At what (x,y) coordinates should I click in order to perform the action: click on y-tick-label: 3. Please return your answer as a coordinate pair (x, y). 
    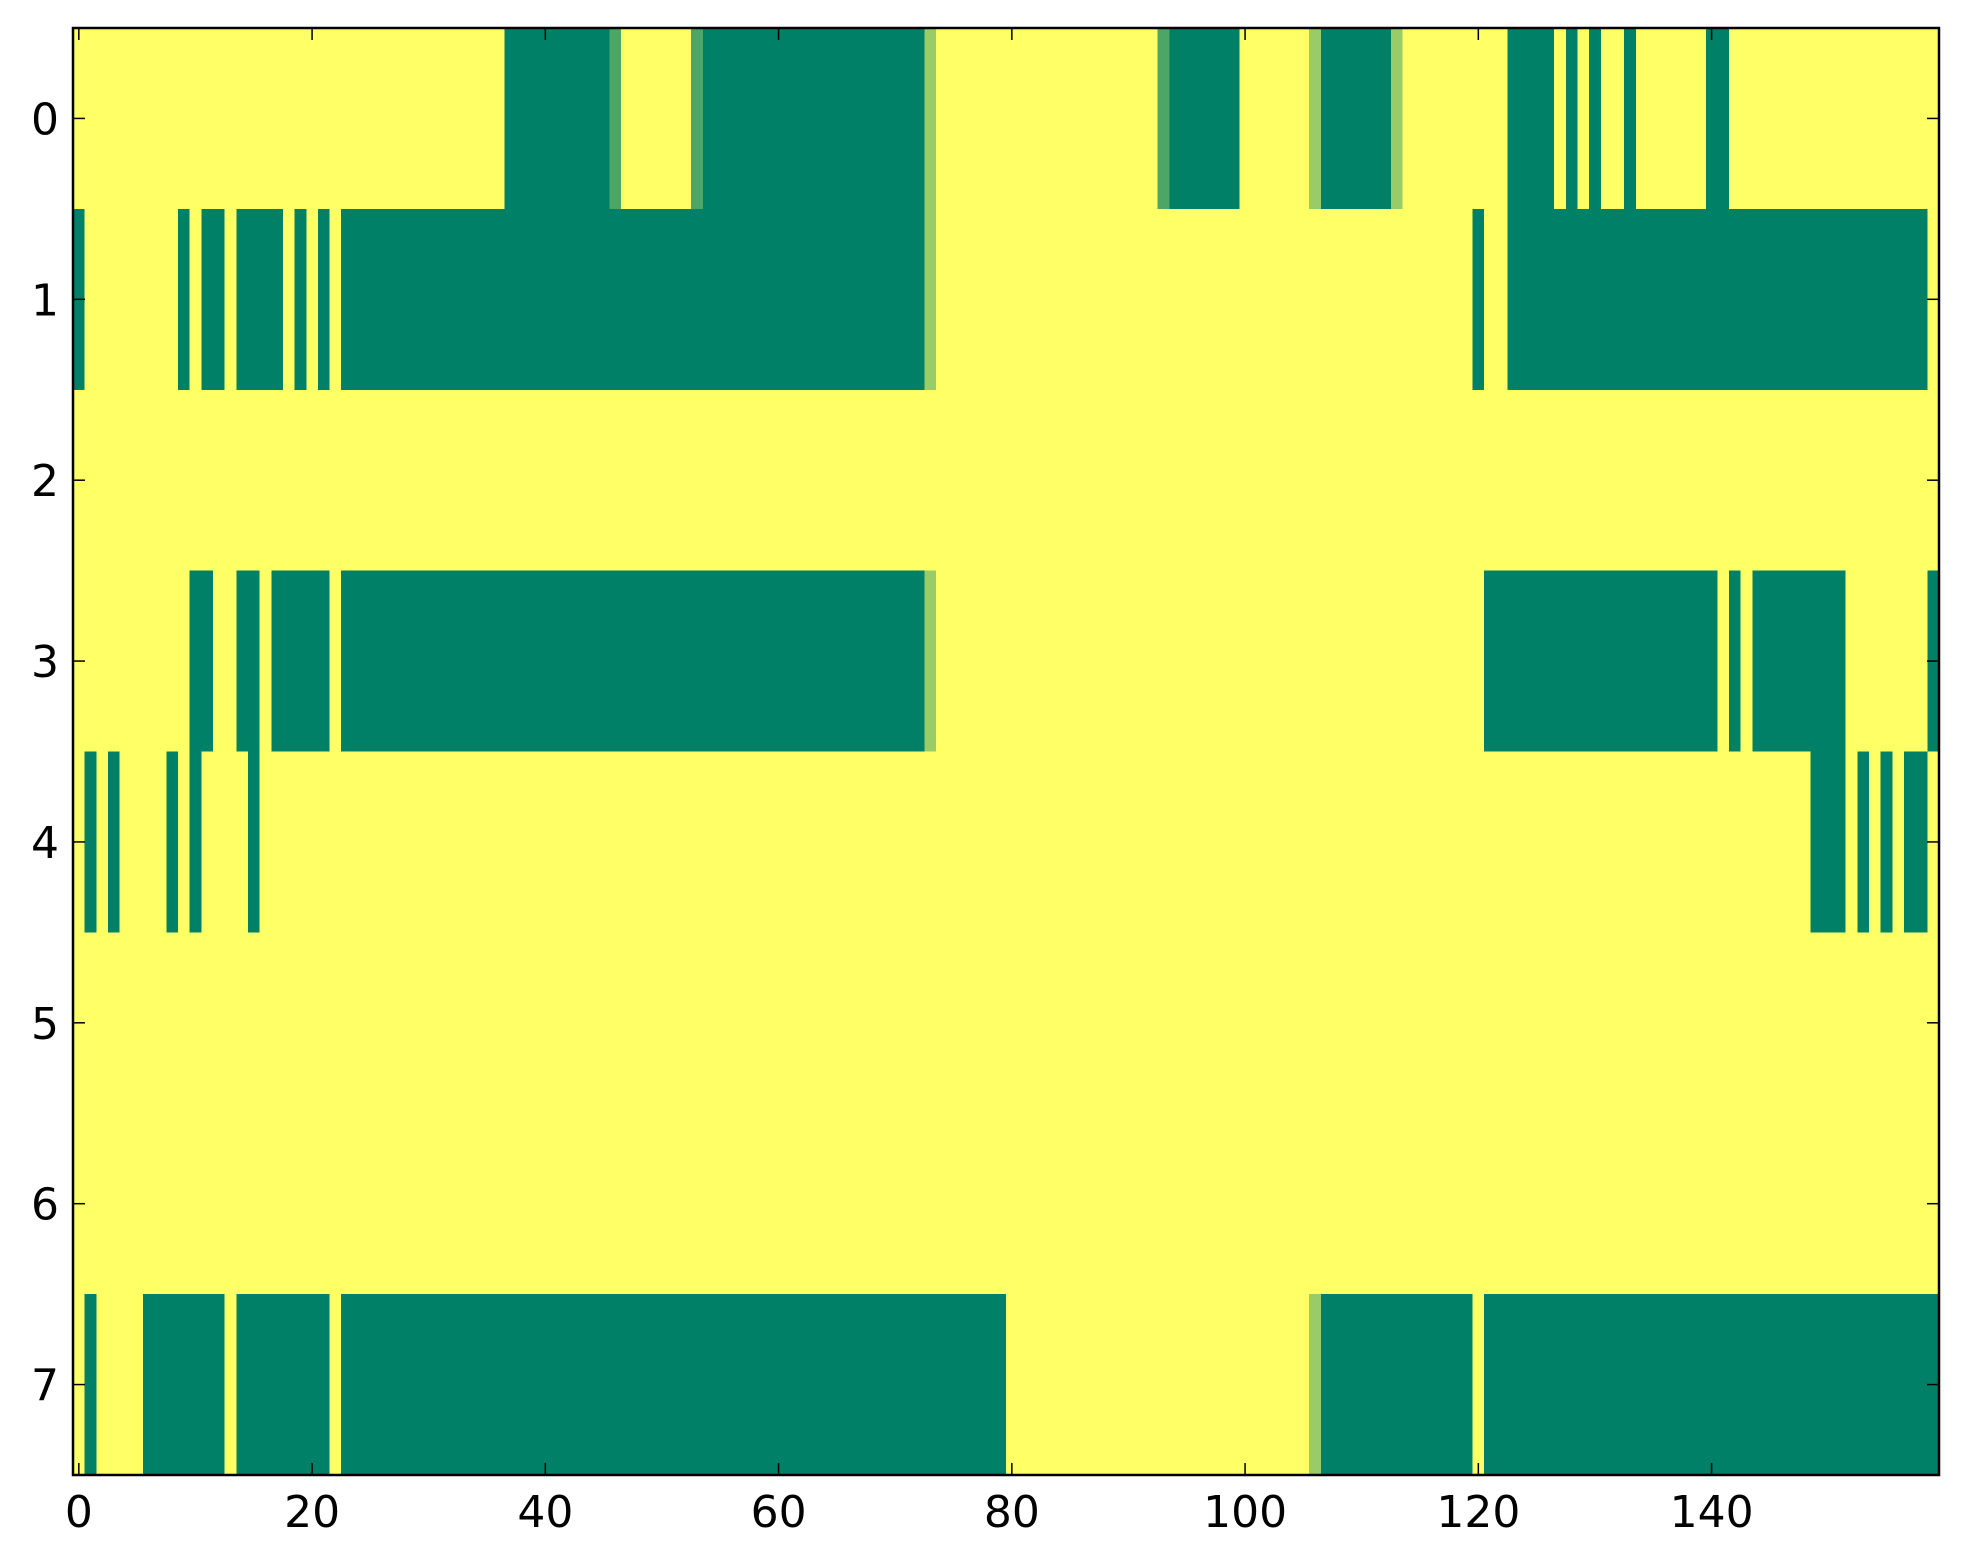
    Looking at the image, I should click on (45, 662).